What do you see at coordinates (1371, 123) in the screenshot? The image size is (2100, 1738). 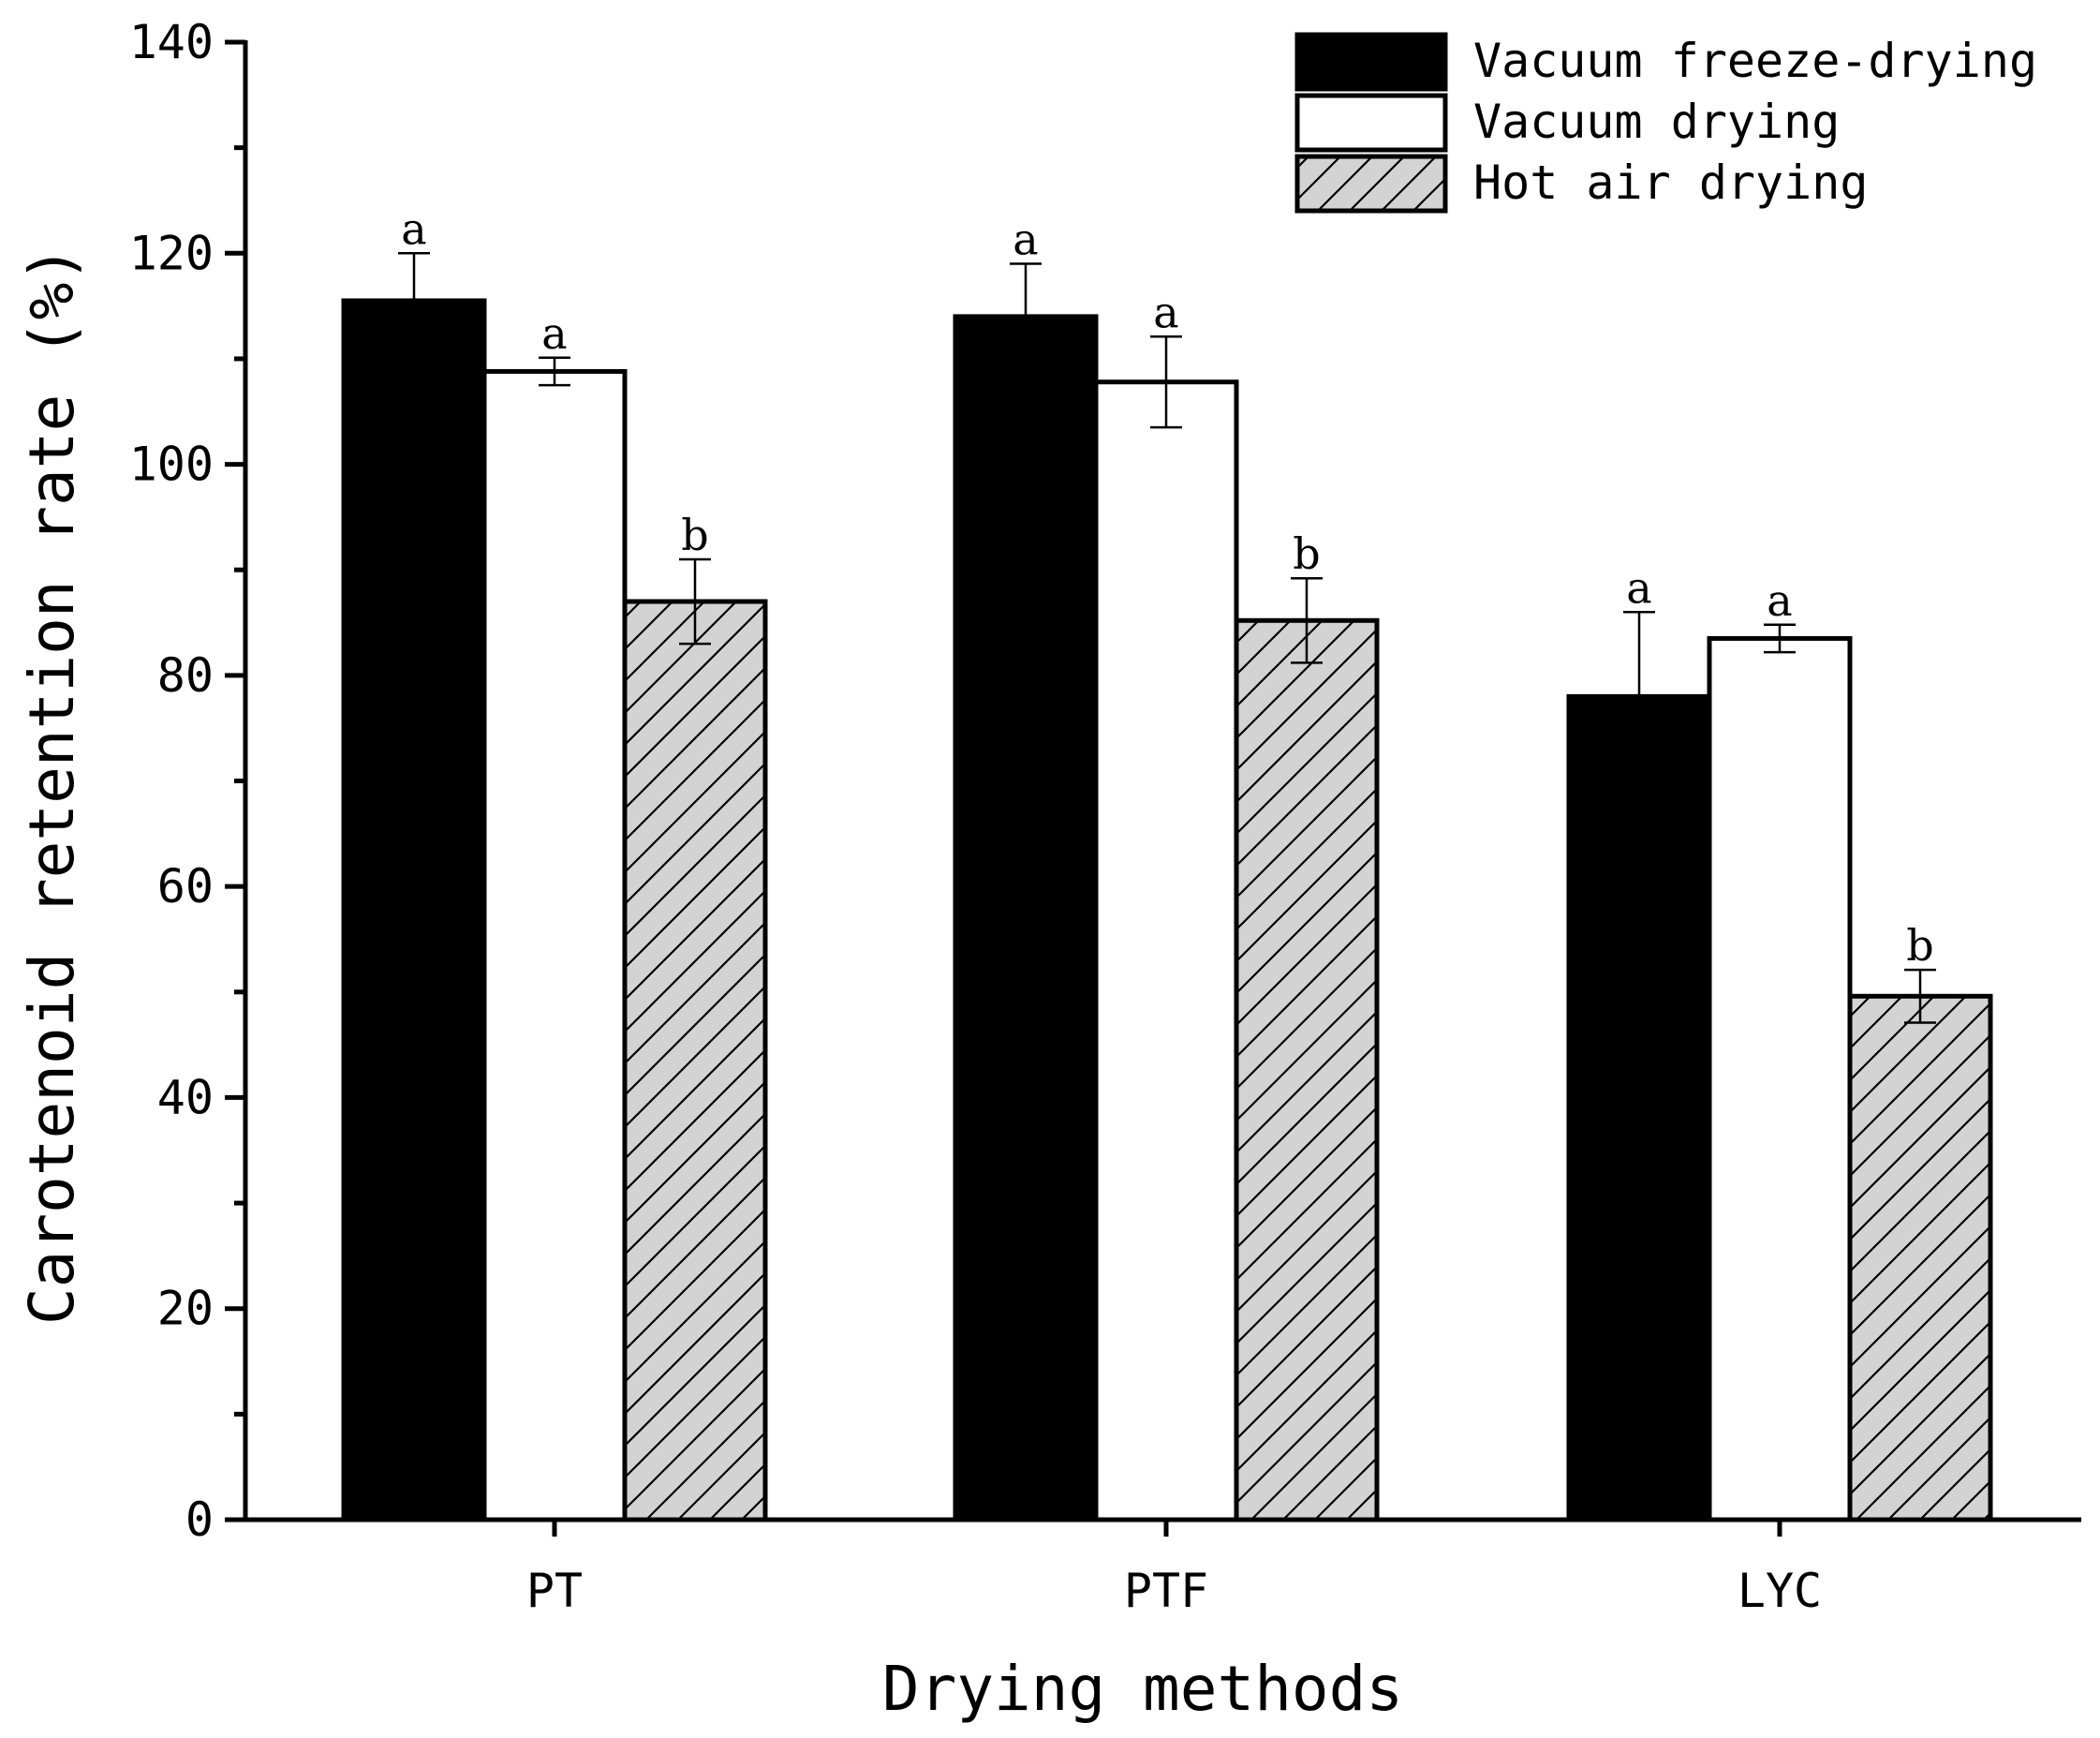 I see `legend-swatch-vacuum-drying` at bounding box center [1371, 123].